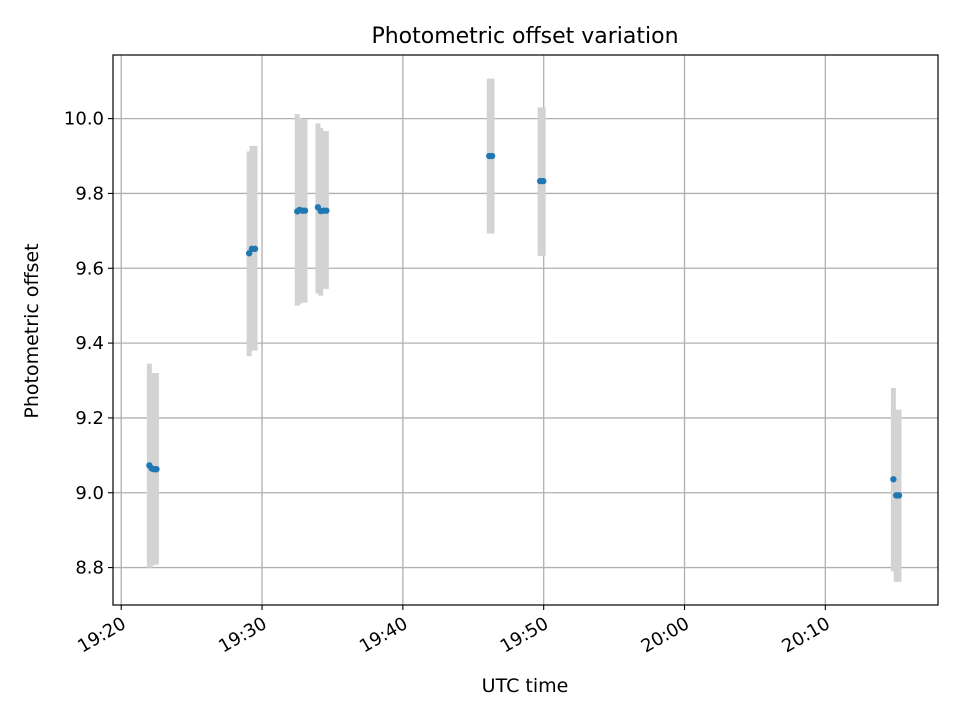 This screenshot has height=725, width=960. I want to click on y-tick-label: 9.8, so click(89, 193).